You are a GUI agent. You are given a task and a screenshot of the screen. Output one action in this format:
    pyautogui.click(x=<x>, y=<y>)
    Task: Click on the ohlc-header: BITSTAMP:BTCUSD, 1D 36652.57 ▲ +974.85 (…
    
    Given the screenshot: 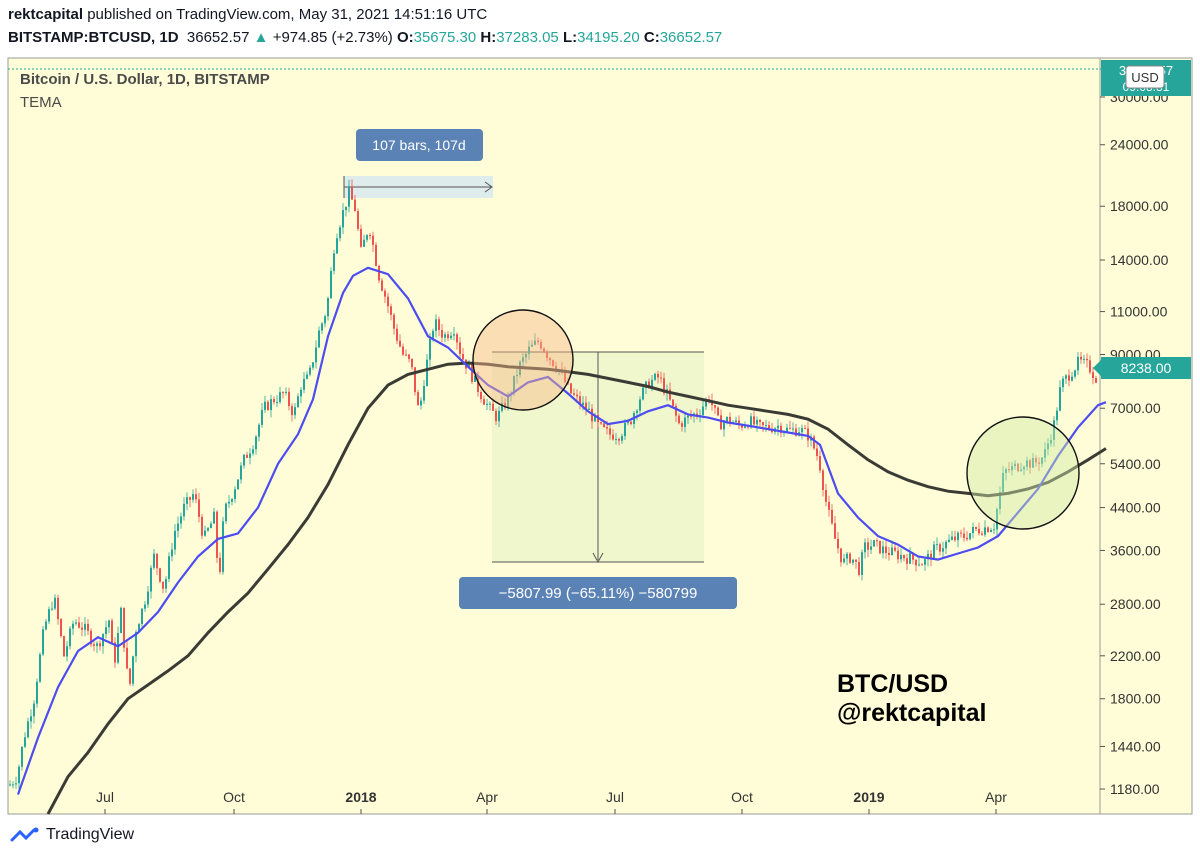 What is the action you would take?
    pyautogui.click(x=365, y=37)
    